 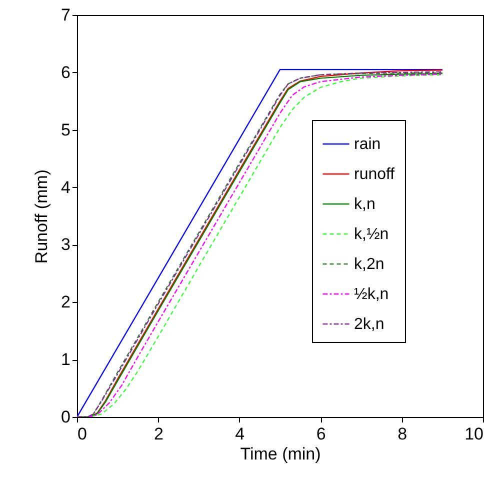 What do you see at coordinates (159, 434) in the screenshot?
I see `x-tick-label: 2` at bounding box center [159, 434].